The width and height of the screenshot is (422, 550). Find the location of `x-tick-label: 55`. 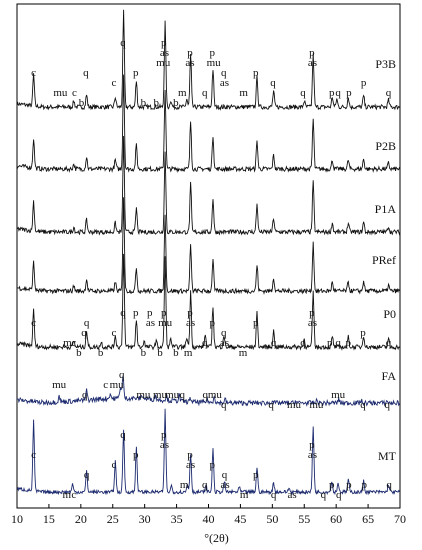

x-tick-label: 55 is located at coordinates (304, 519).